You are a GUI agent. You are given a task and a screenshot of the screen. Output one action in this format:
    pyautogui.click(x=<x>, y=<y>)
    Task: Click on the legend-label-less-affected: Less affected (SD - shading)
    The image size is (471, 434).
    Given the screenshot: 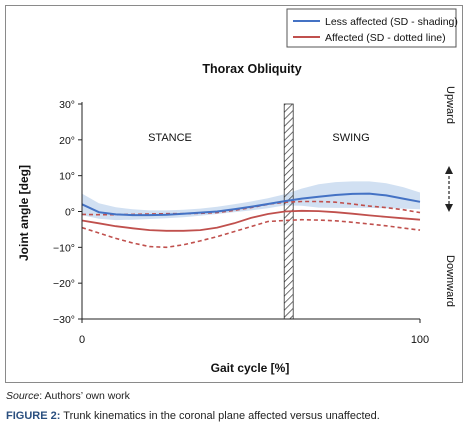 What is the action you would take?
    pyautogui.click(x=391, y=22)
    